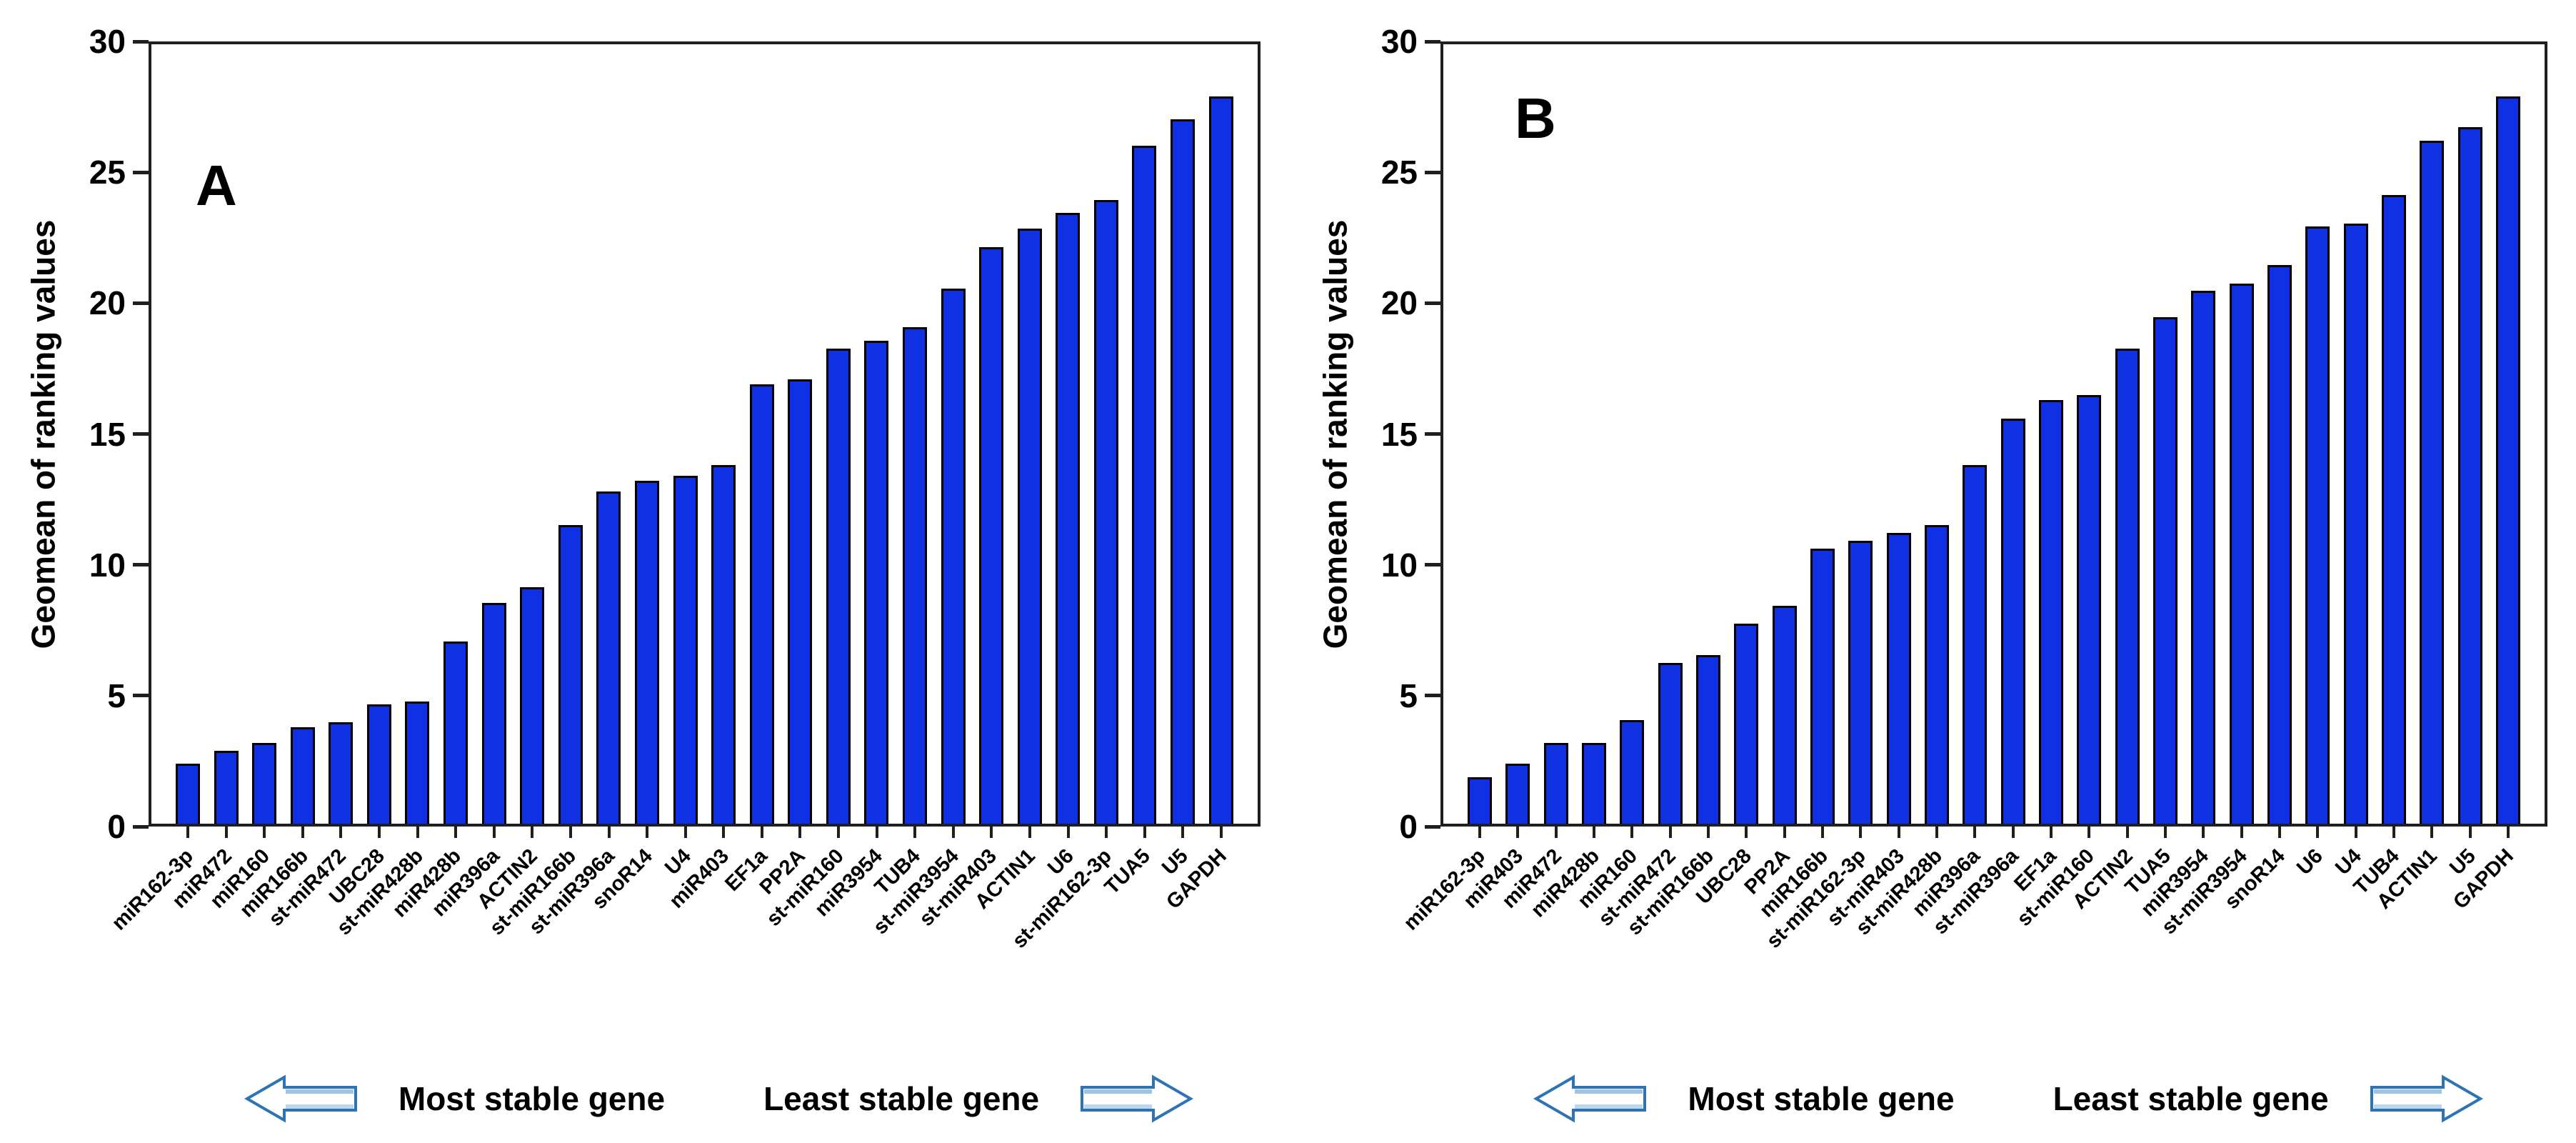  What do you see at coordinates (646, 652) in the screenshot?
I see `bar-snoR14` at bounding box center [646, 652].